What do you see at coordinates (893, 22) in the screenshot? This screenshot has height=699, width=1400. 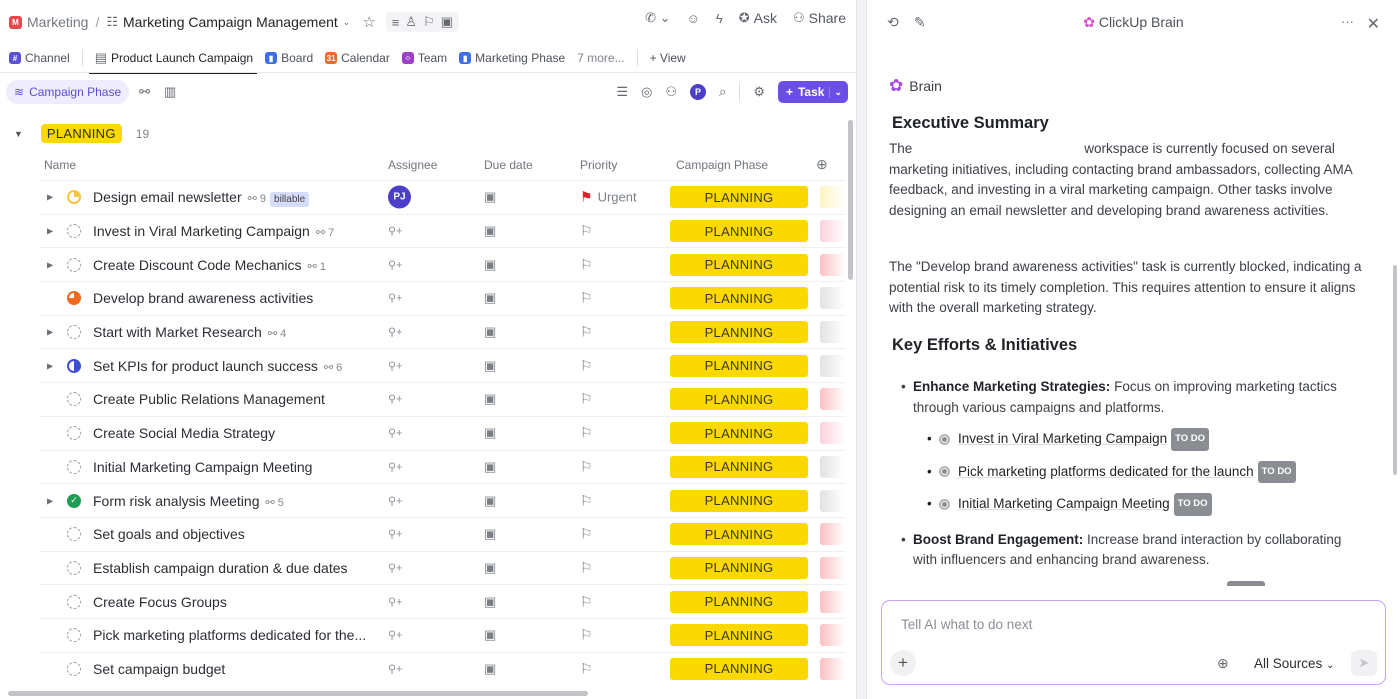 I see `history-icon: ⟲` at bounding box center [893, 22].